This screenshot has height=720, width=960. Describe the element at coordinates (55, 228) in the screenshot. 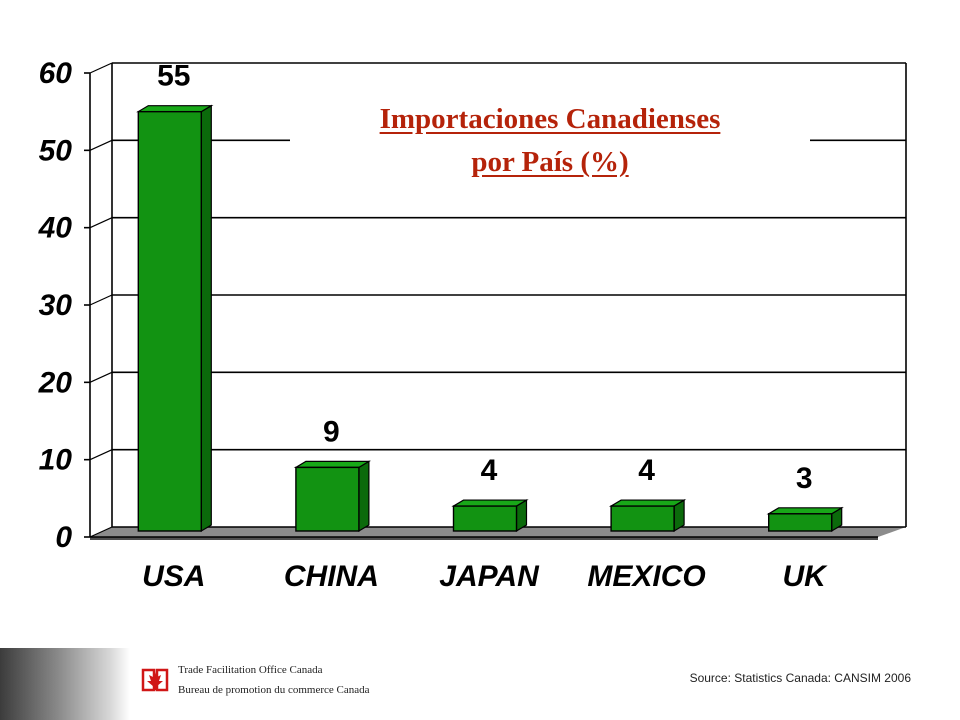

I see `y-tick-label: 40` at that location.